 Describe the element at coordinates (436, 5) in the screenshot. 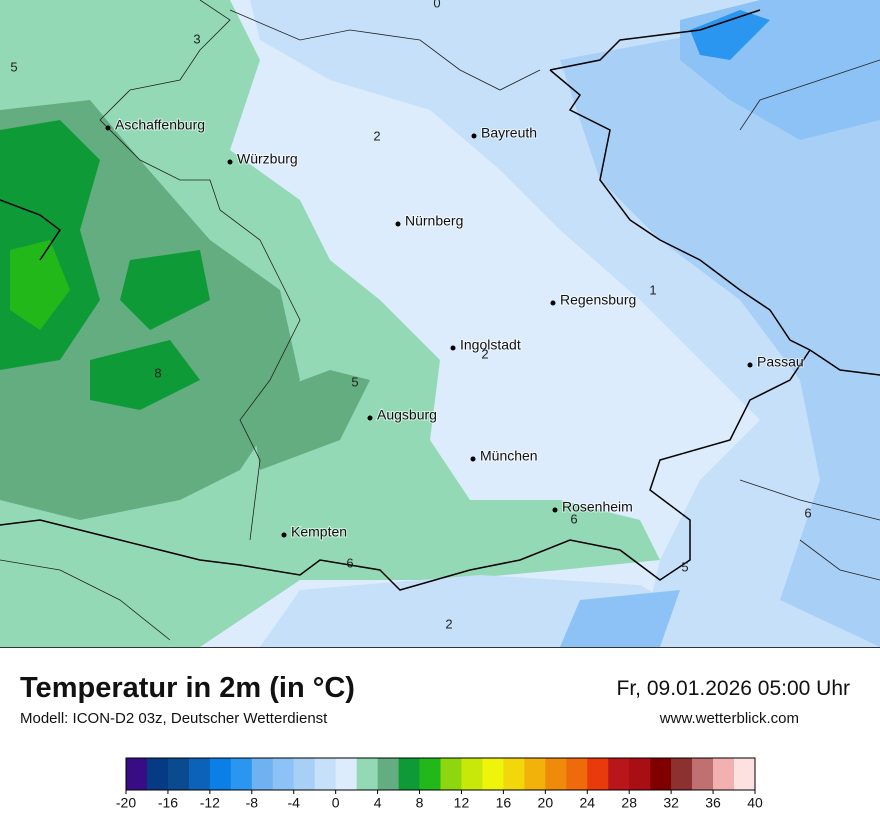

I see `contour-label: 0` at that location.